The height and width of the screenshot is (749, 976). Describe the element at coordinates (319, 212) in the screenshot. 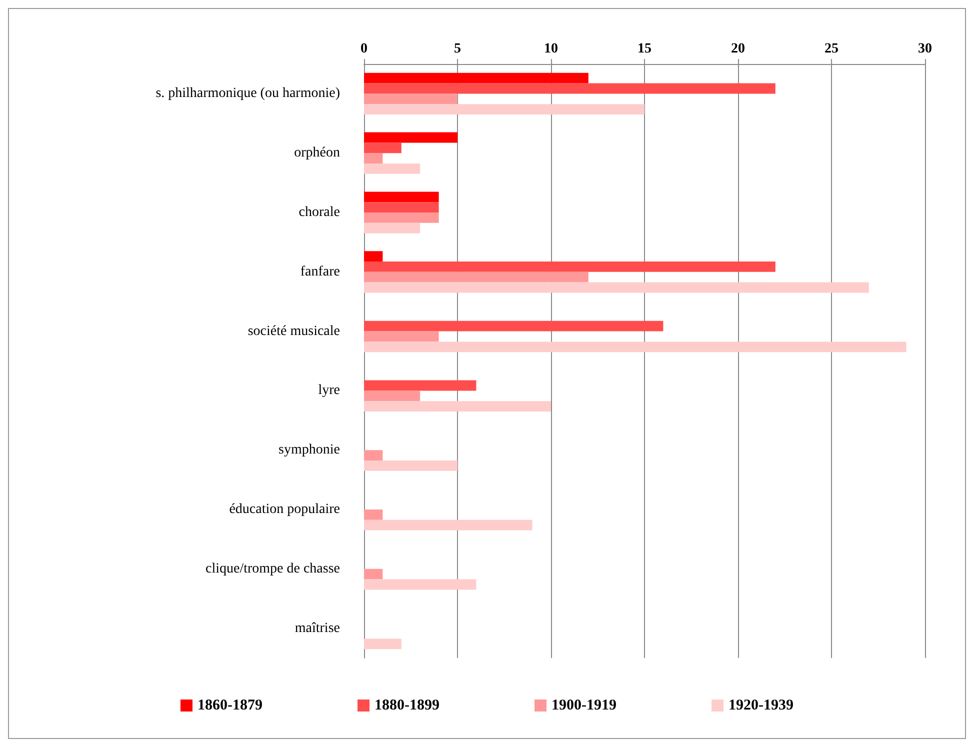

I see `y-tick-label: chorale` at that location.